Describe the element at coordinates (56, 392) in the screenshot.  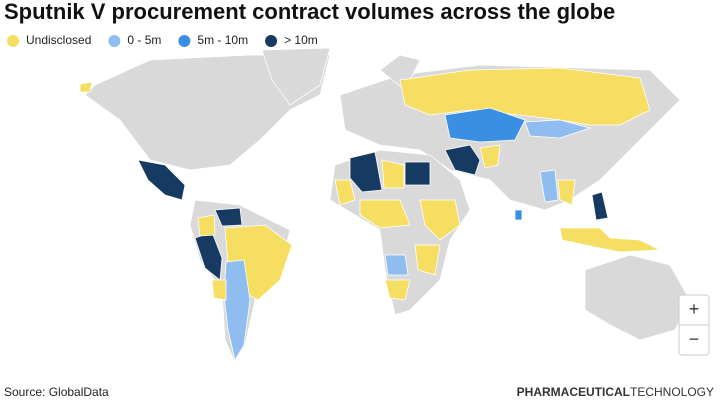
I see `source: Source: GlobalData` at that location.